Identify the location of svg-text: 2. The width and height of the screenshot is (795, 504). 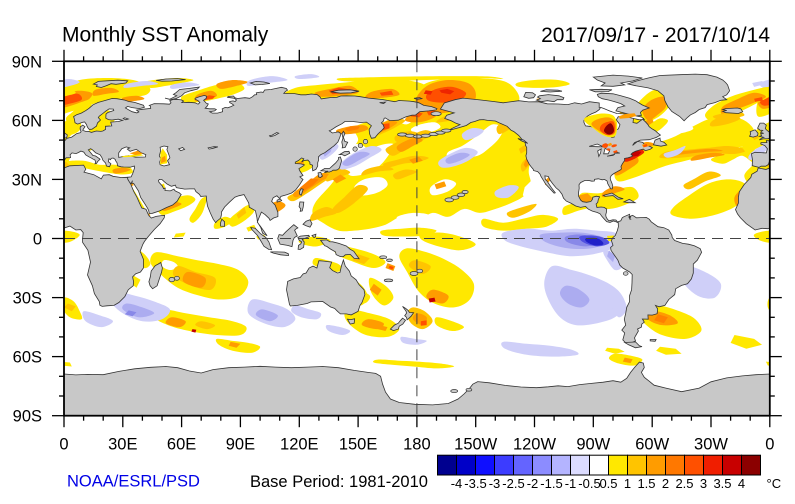
(665, 483).